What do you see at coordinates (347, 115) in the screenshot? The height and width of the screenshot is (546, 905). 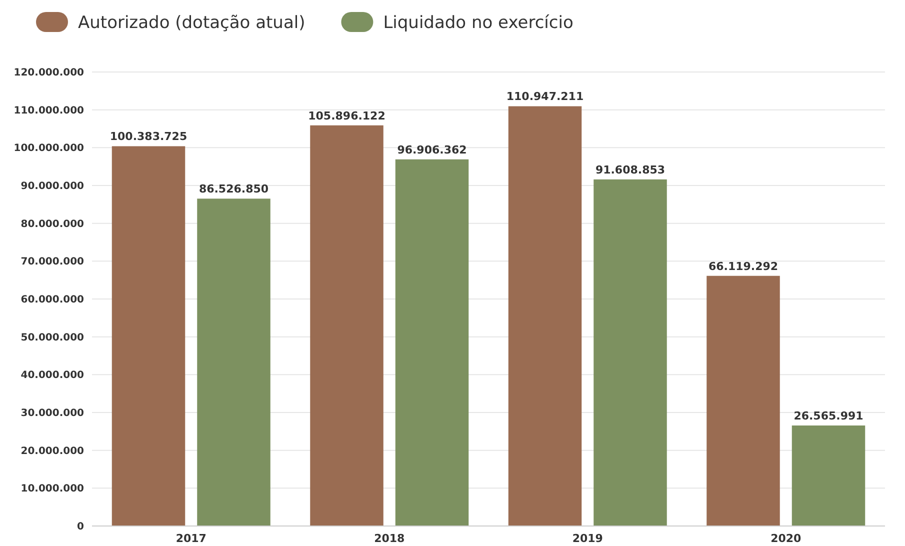 I see `data-label: 105.896.122` at bounding box center [347, 115].